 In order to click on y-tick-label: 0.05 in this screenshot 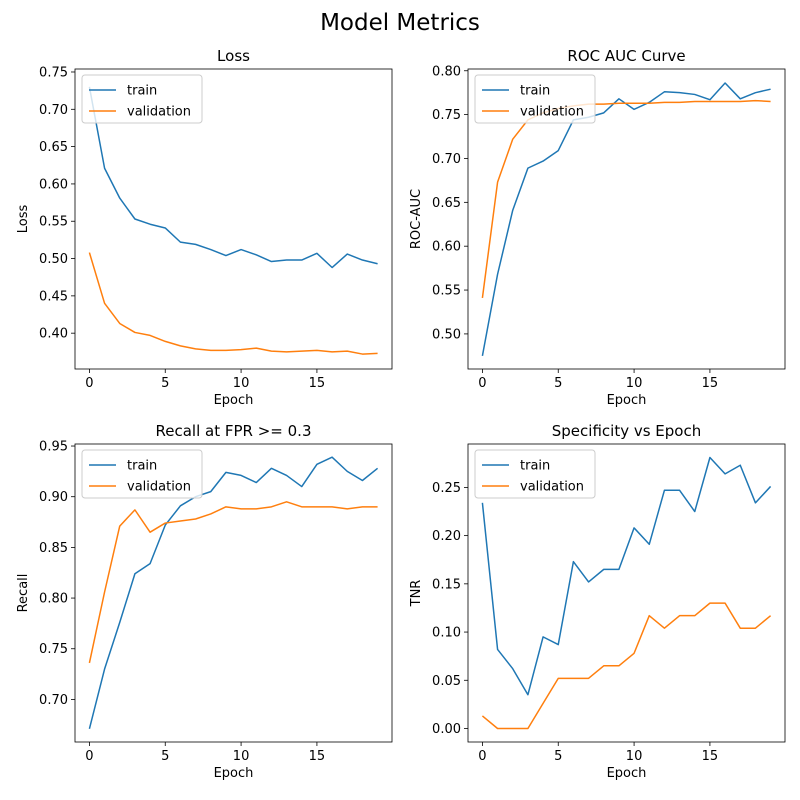, I will do `click(446, 681)`.